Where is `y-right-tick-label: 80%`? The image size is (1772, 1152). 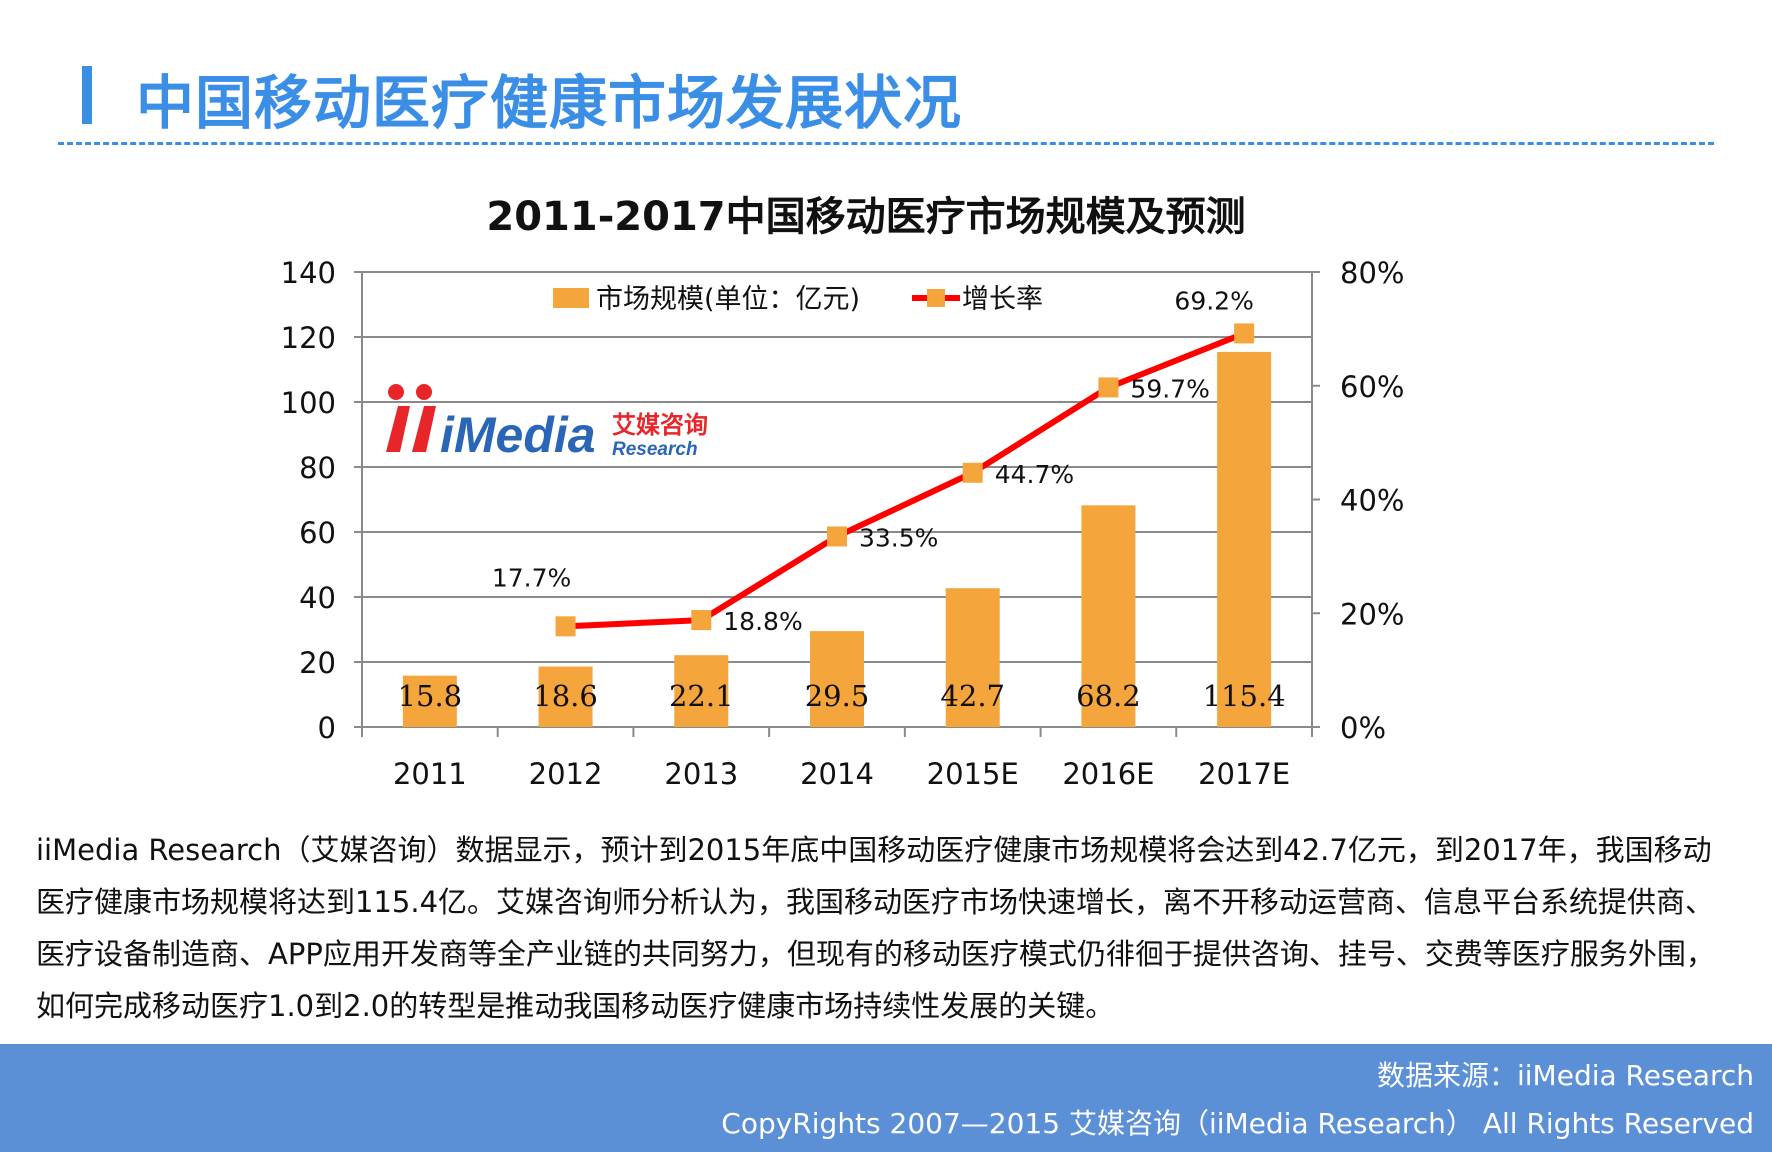 y-right-tick-label: 80% is located at coordinates (1372, 273).